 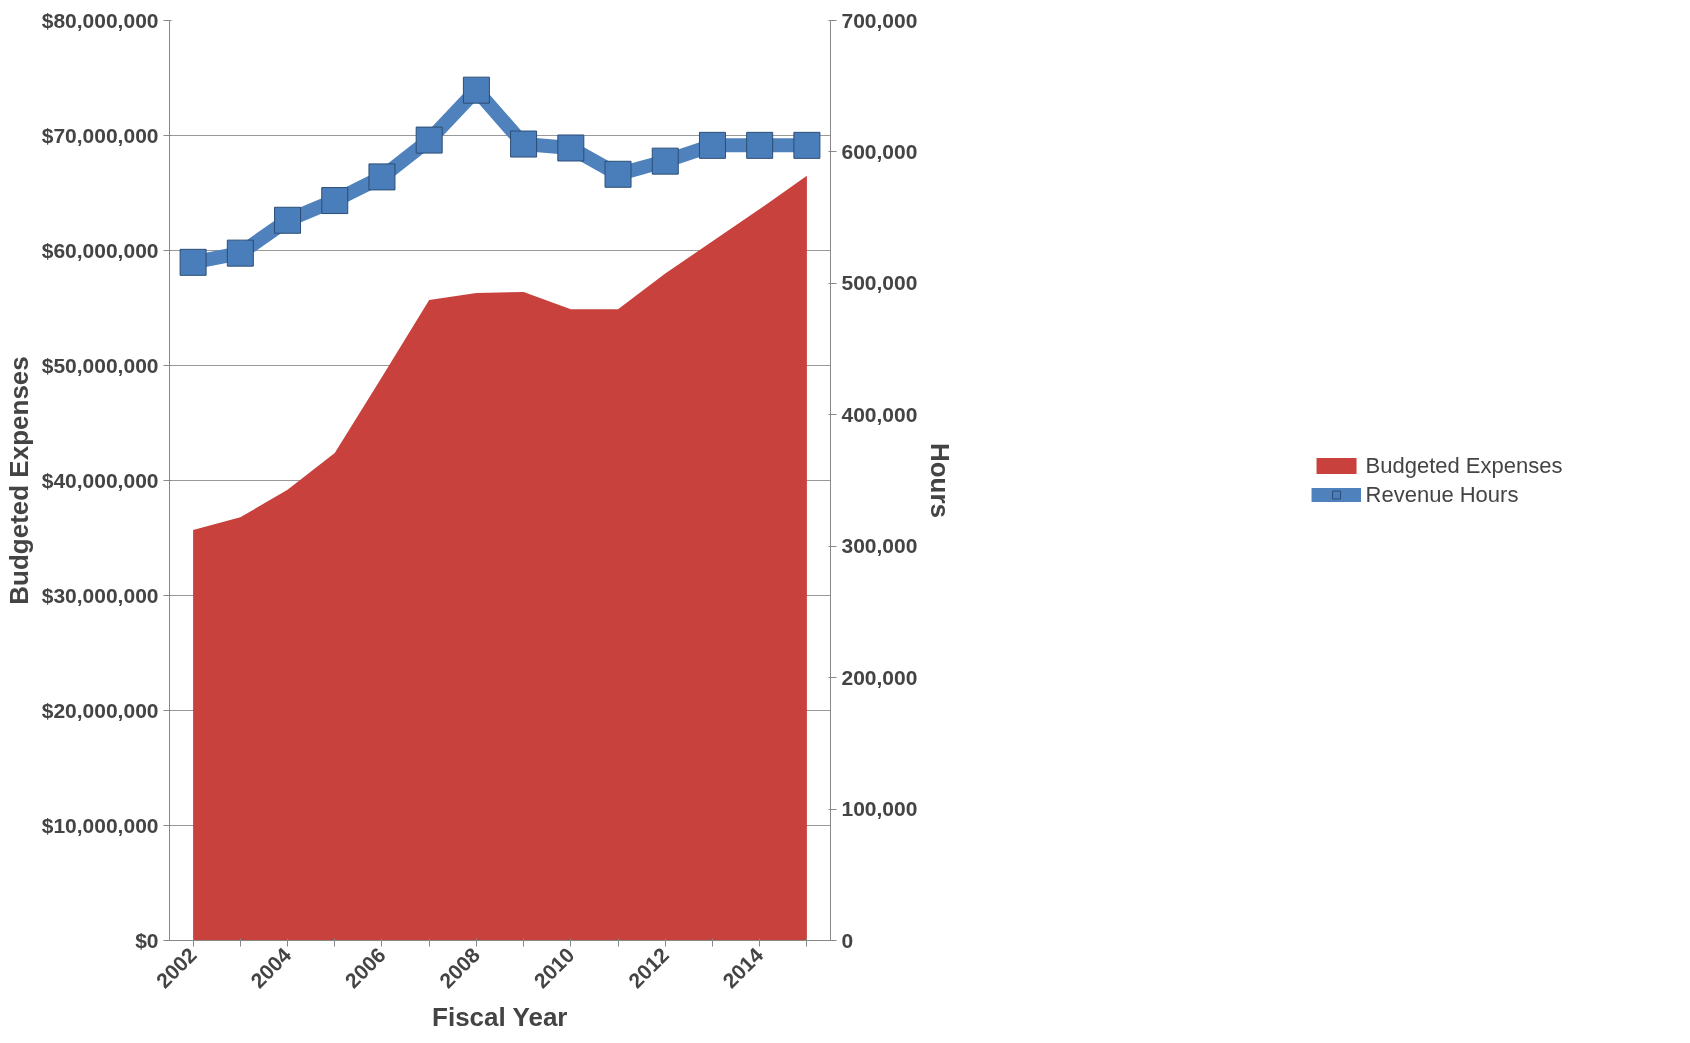 What do you see at coordinates (940, 480) in the screenshot?
I see `y2-axis-title: Hours` at bounding box center [940, 480].